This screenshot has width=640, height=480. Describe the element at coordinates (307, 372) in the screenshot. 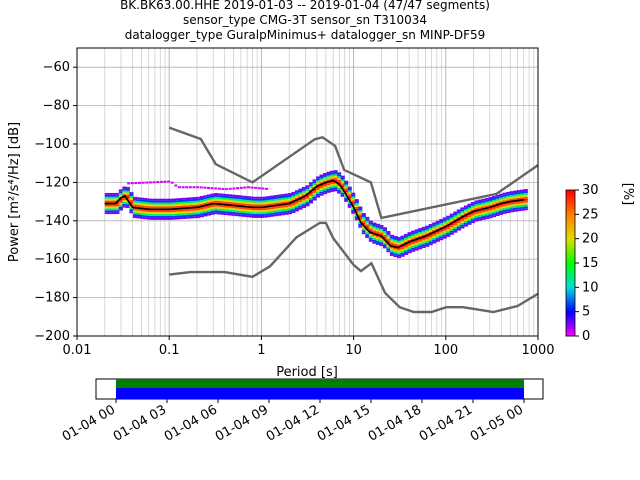

I see `x-axis-label: Period [s]` at that location.